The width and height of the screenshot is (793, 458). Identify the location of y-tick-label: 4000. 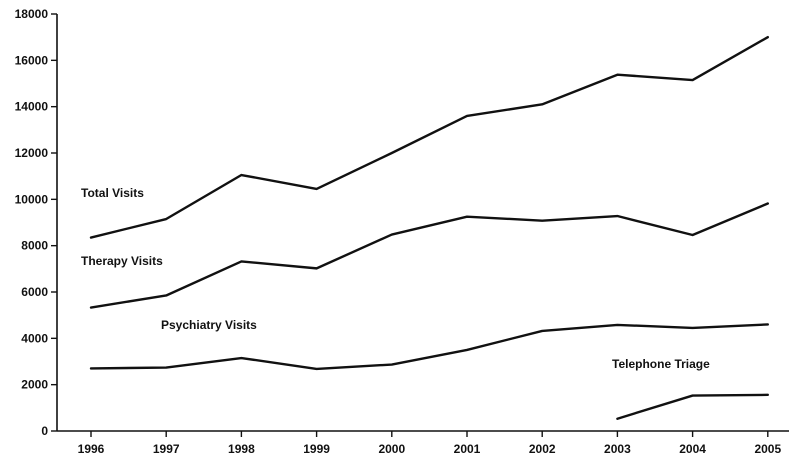
(34, 338).